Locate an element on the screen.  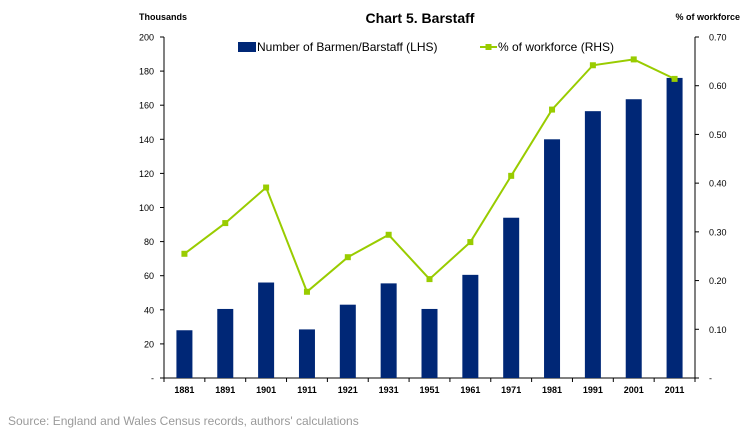
x-tick-label: 1991 is located at coordinates (593, 390).